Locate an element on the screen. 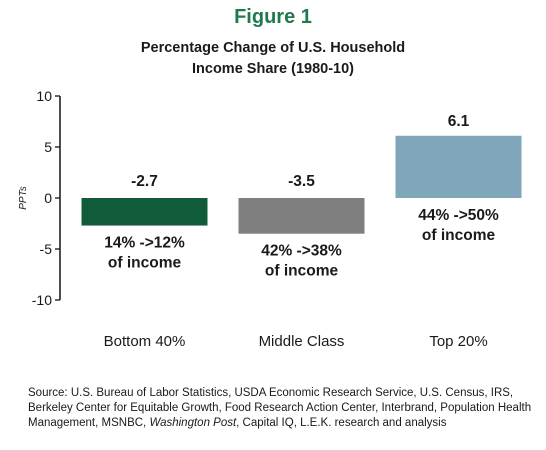 The height and width of the screenshot is (450, 546). bar-value-label: -3.5 is located at coordinates (301, 181).